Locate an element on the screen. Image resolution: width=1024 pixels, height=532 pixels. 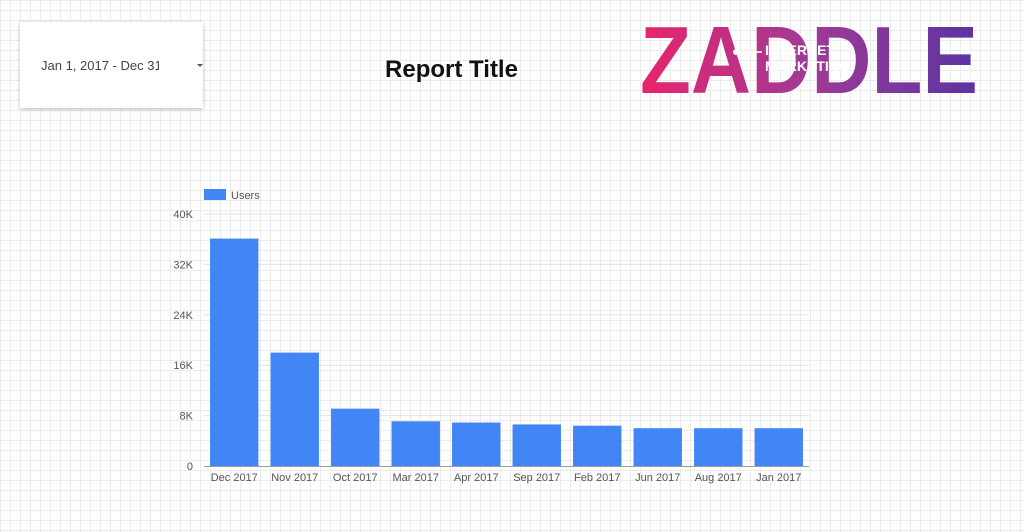
date-range-label: Jan 1, 2017 - Dec 31, 2017 is located at coordinates (100, 65).